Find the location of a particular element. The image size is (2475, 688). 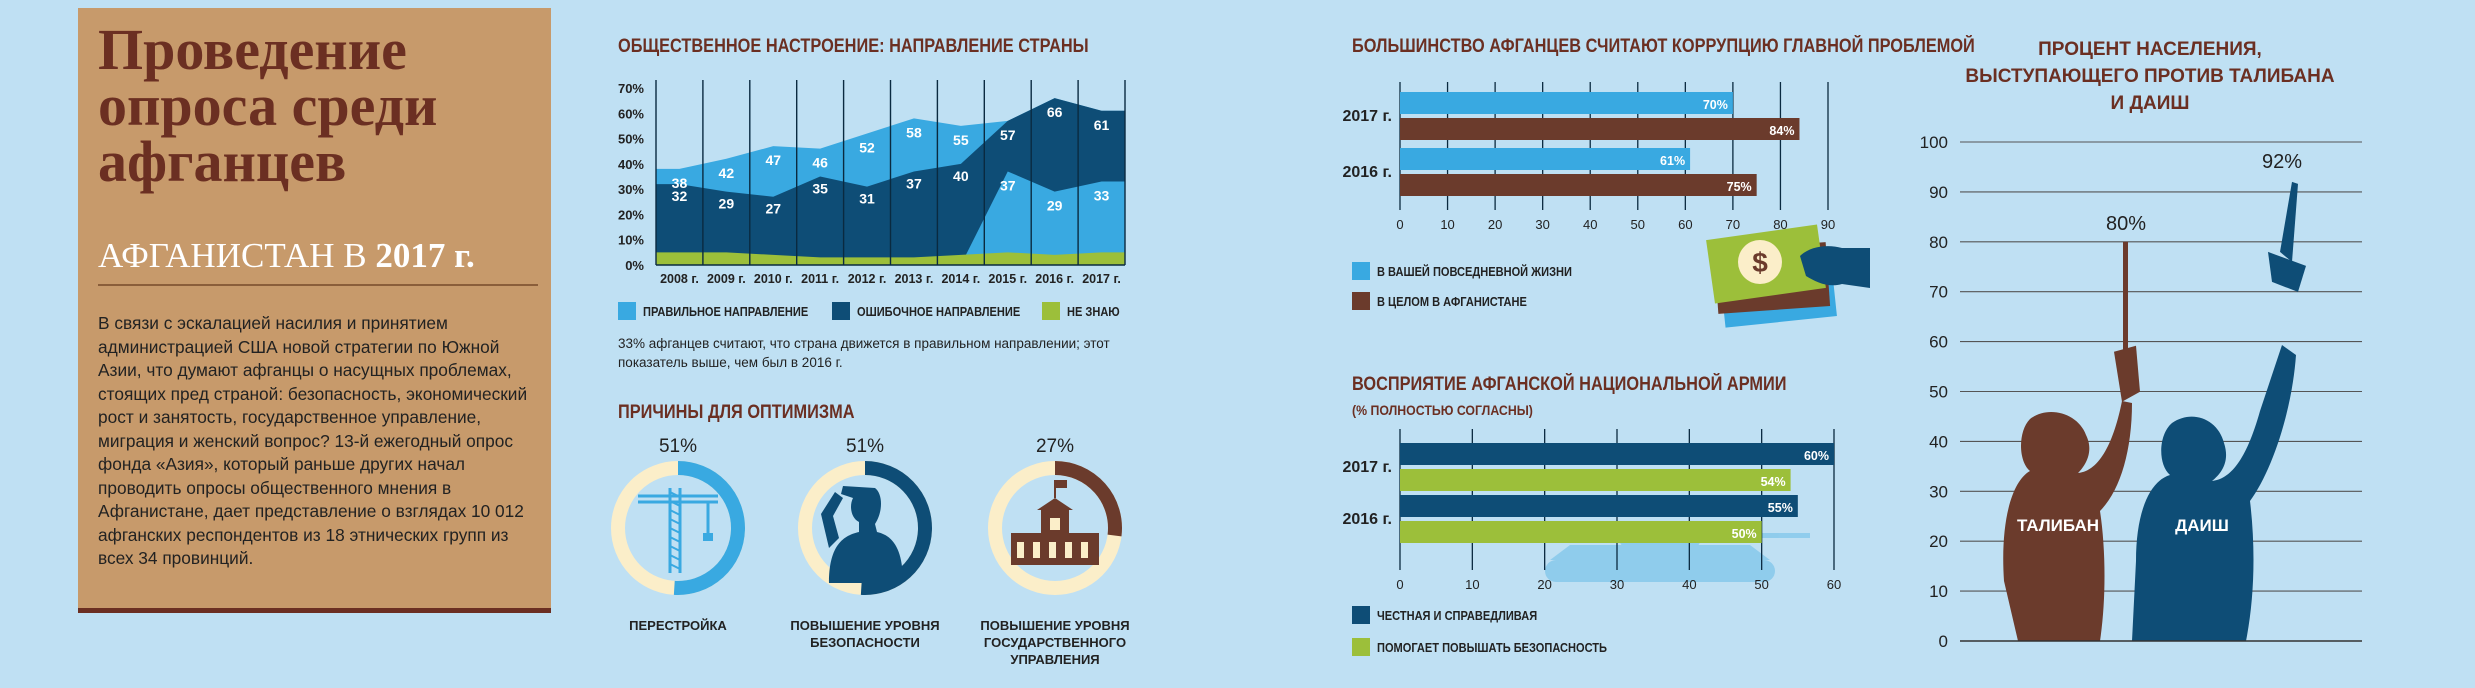

corruption-x-tick: 50 is located at coordinates (1638, 224).